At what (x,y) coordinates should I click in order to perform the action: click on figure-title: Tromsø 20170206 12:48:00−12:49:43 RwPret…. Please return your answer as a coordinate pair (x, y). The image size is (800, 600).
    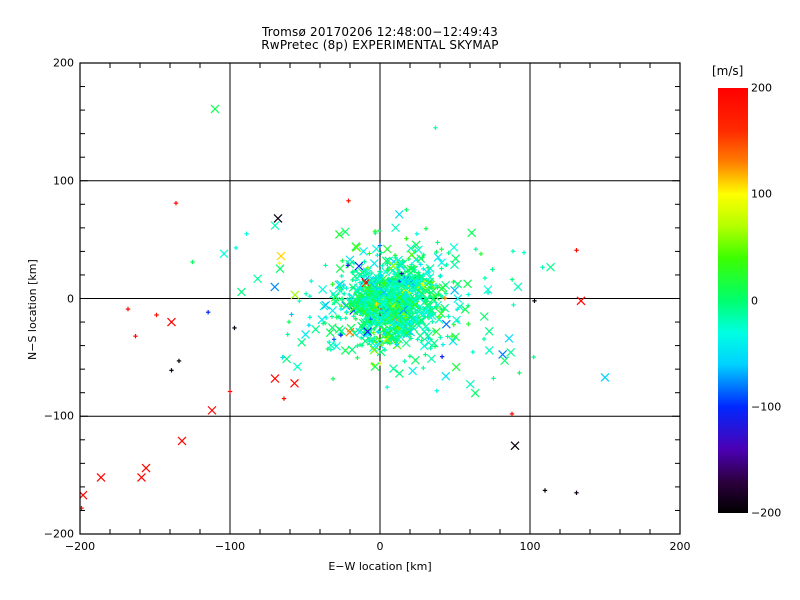
    Looking at the image, I should click on (380, 39).